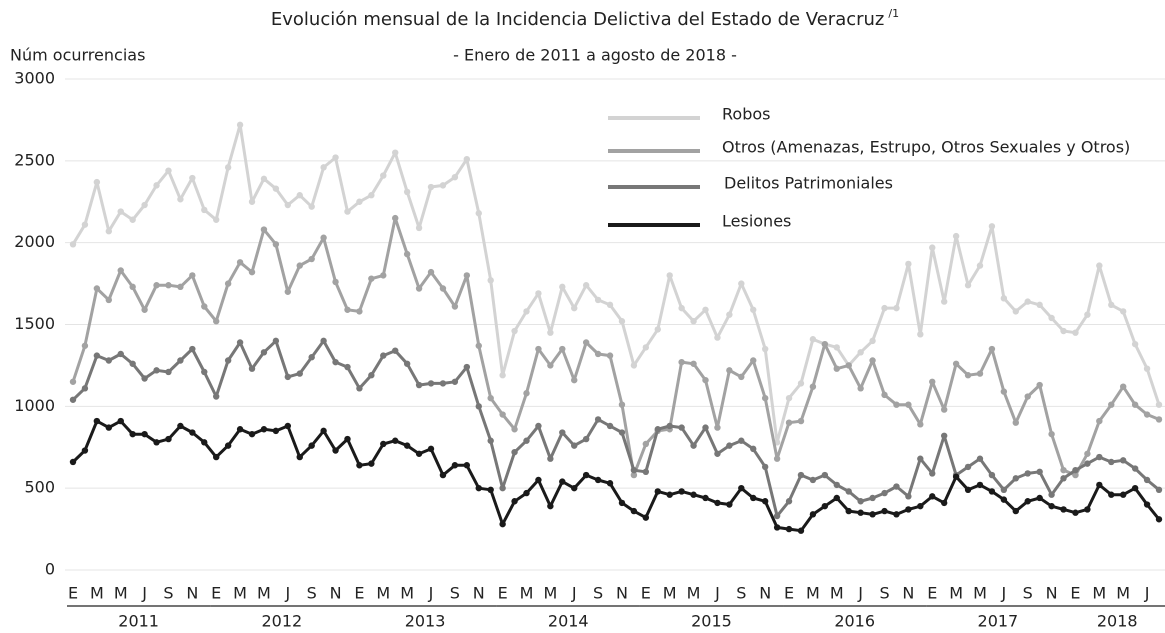 This screenshot has height=633, width=1165. I want to click on chart-subtitle: - Enero de 2011 a agosto de 2018 -, so click(595, 55).